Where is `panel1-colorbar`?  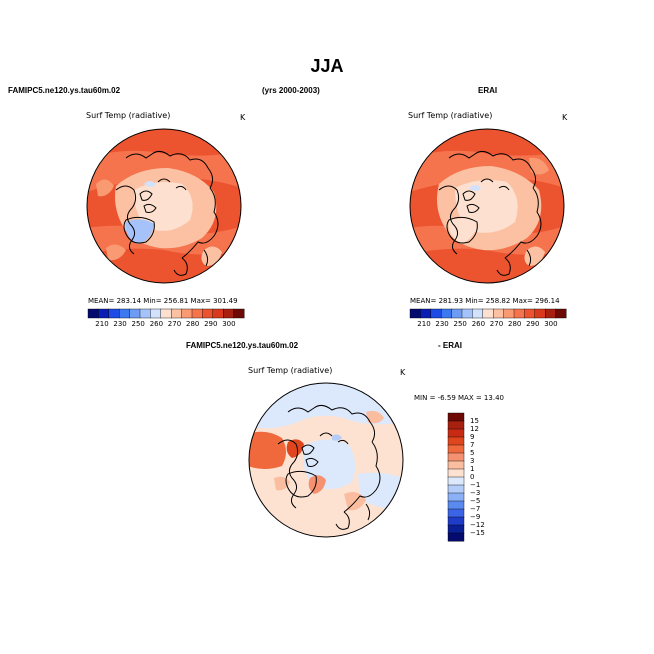
panel1-colorbar is located at coordinates (166, 313).